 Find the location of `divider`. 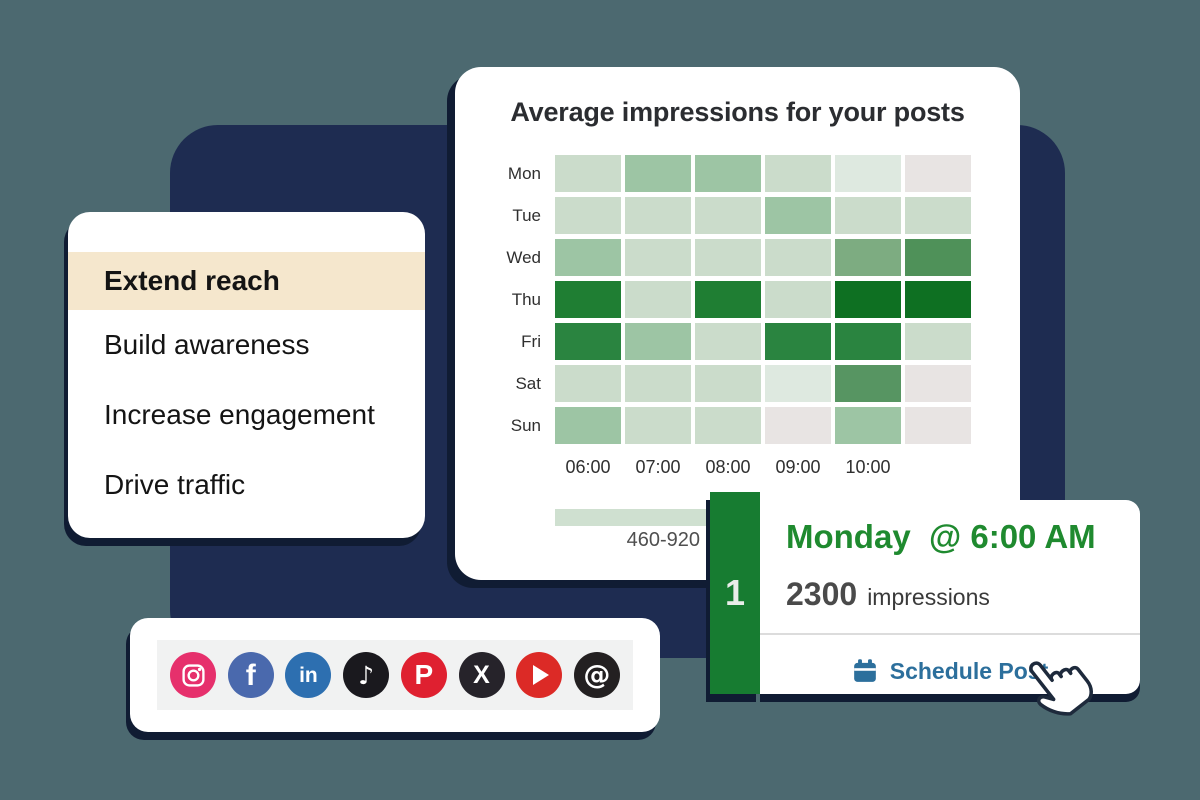

divider is located at coordinates (950, 634).